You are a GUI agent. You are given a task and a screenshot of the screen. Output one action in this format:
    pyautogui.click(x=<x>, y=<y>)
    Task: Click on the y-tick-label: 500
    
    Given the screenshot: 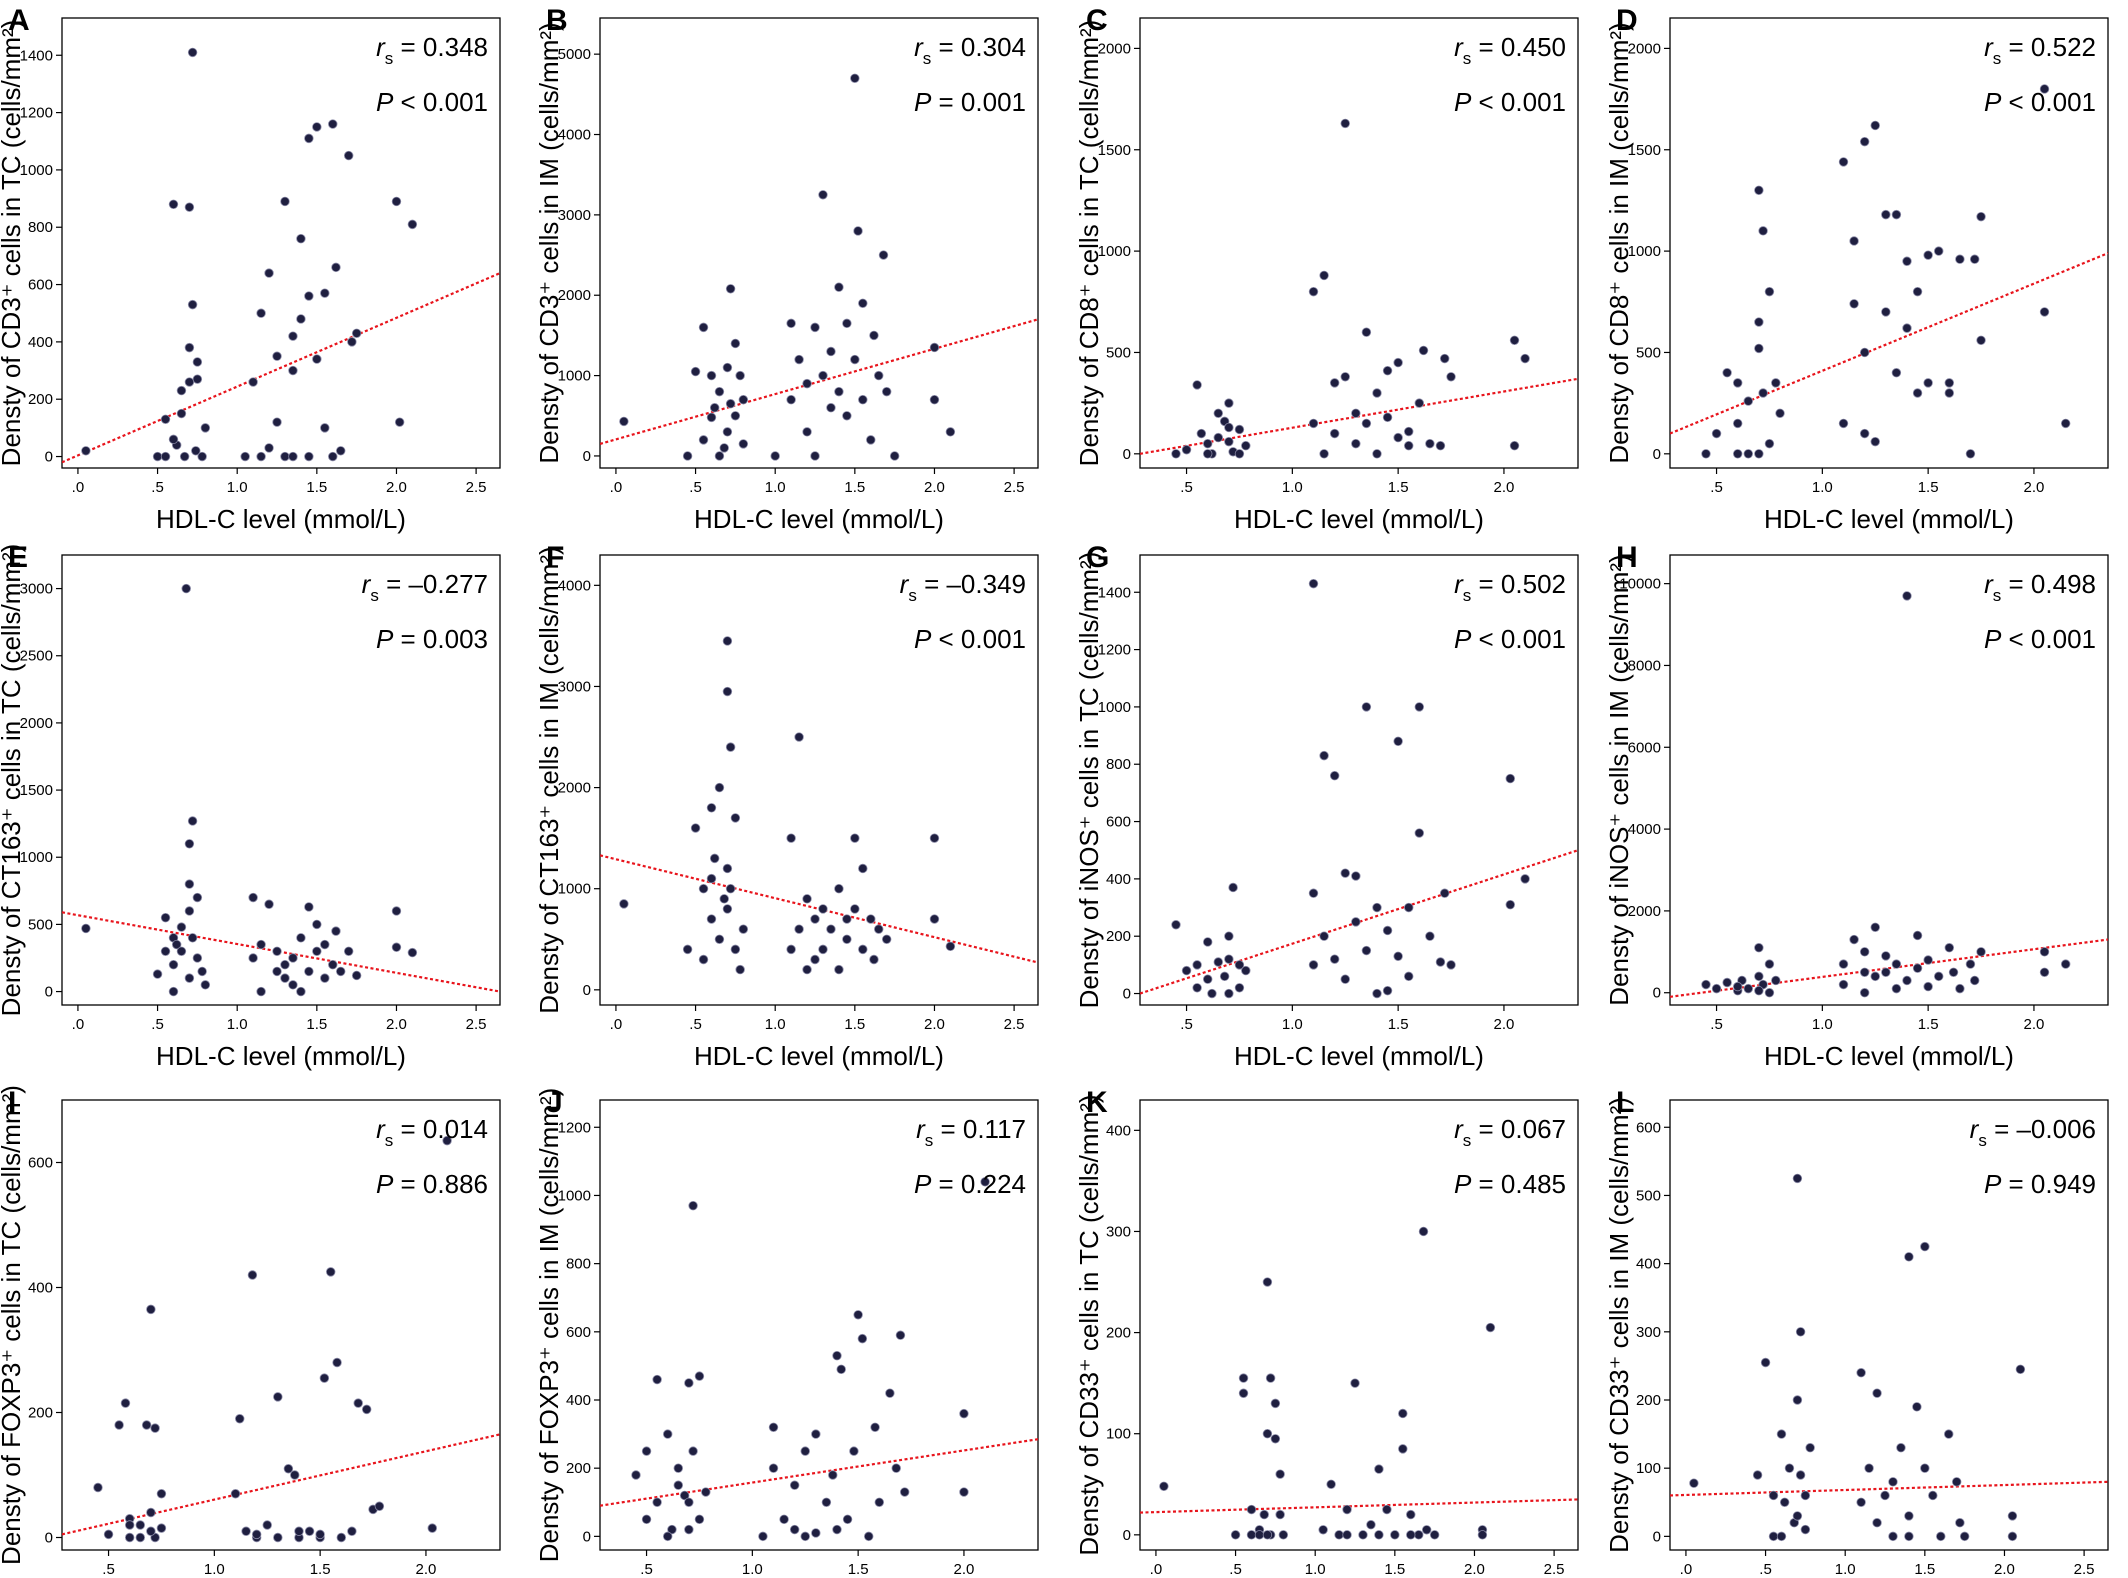 What is the action you would take?
    pyautogui.click(x=1648, y=1195)
    